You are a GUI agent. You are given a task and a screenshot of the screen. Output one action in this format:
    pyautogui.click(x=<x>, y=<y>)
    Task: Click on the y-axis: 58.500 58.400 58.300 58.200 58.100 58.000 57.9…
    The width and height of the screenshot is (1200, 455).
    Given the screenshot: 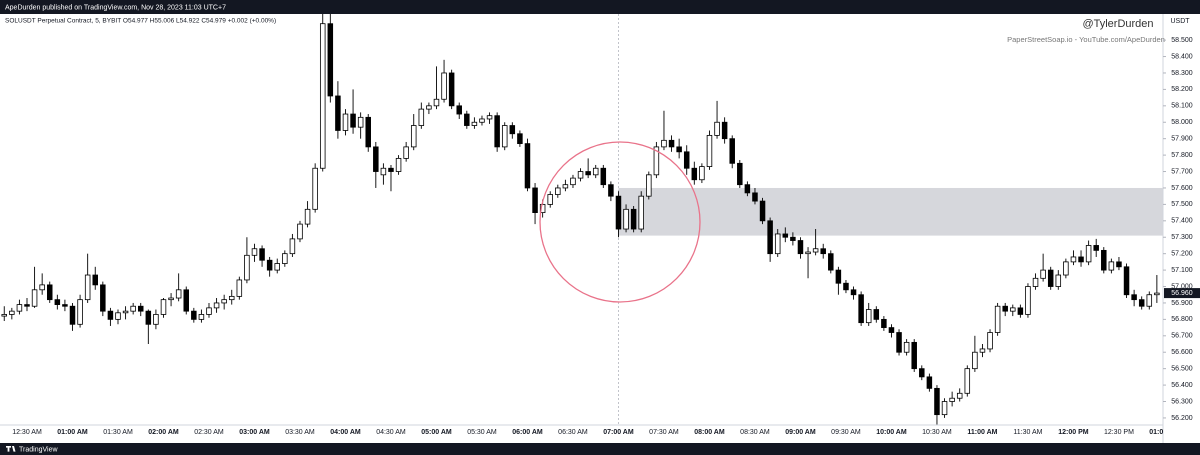 What is the action you would take?
    pyautogui.click(x=1181, y=229)
    